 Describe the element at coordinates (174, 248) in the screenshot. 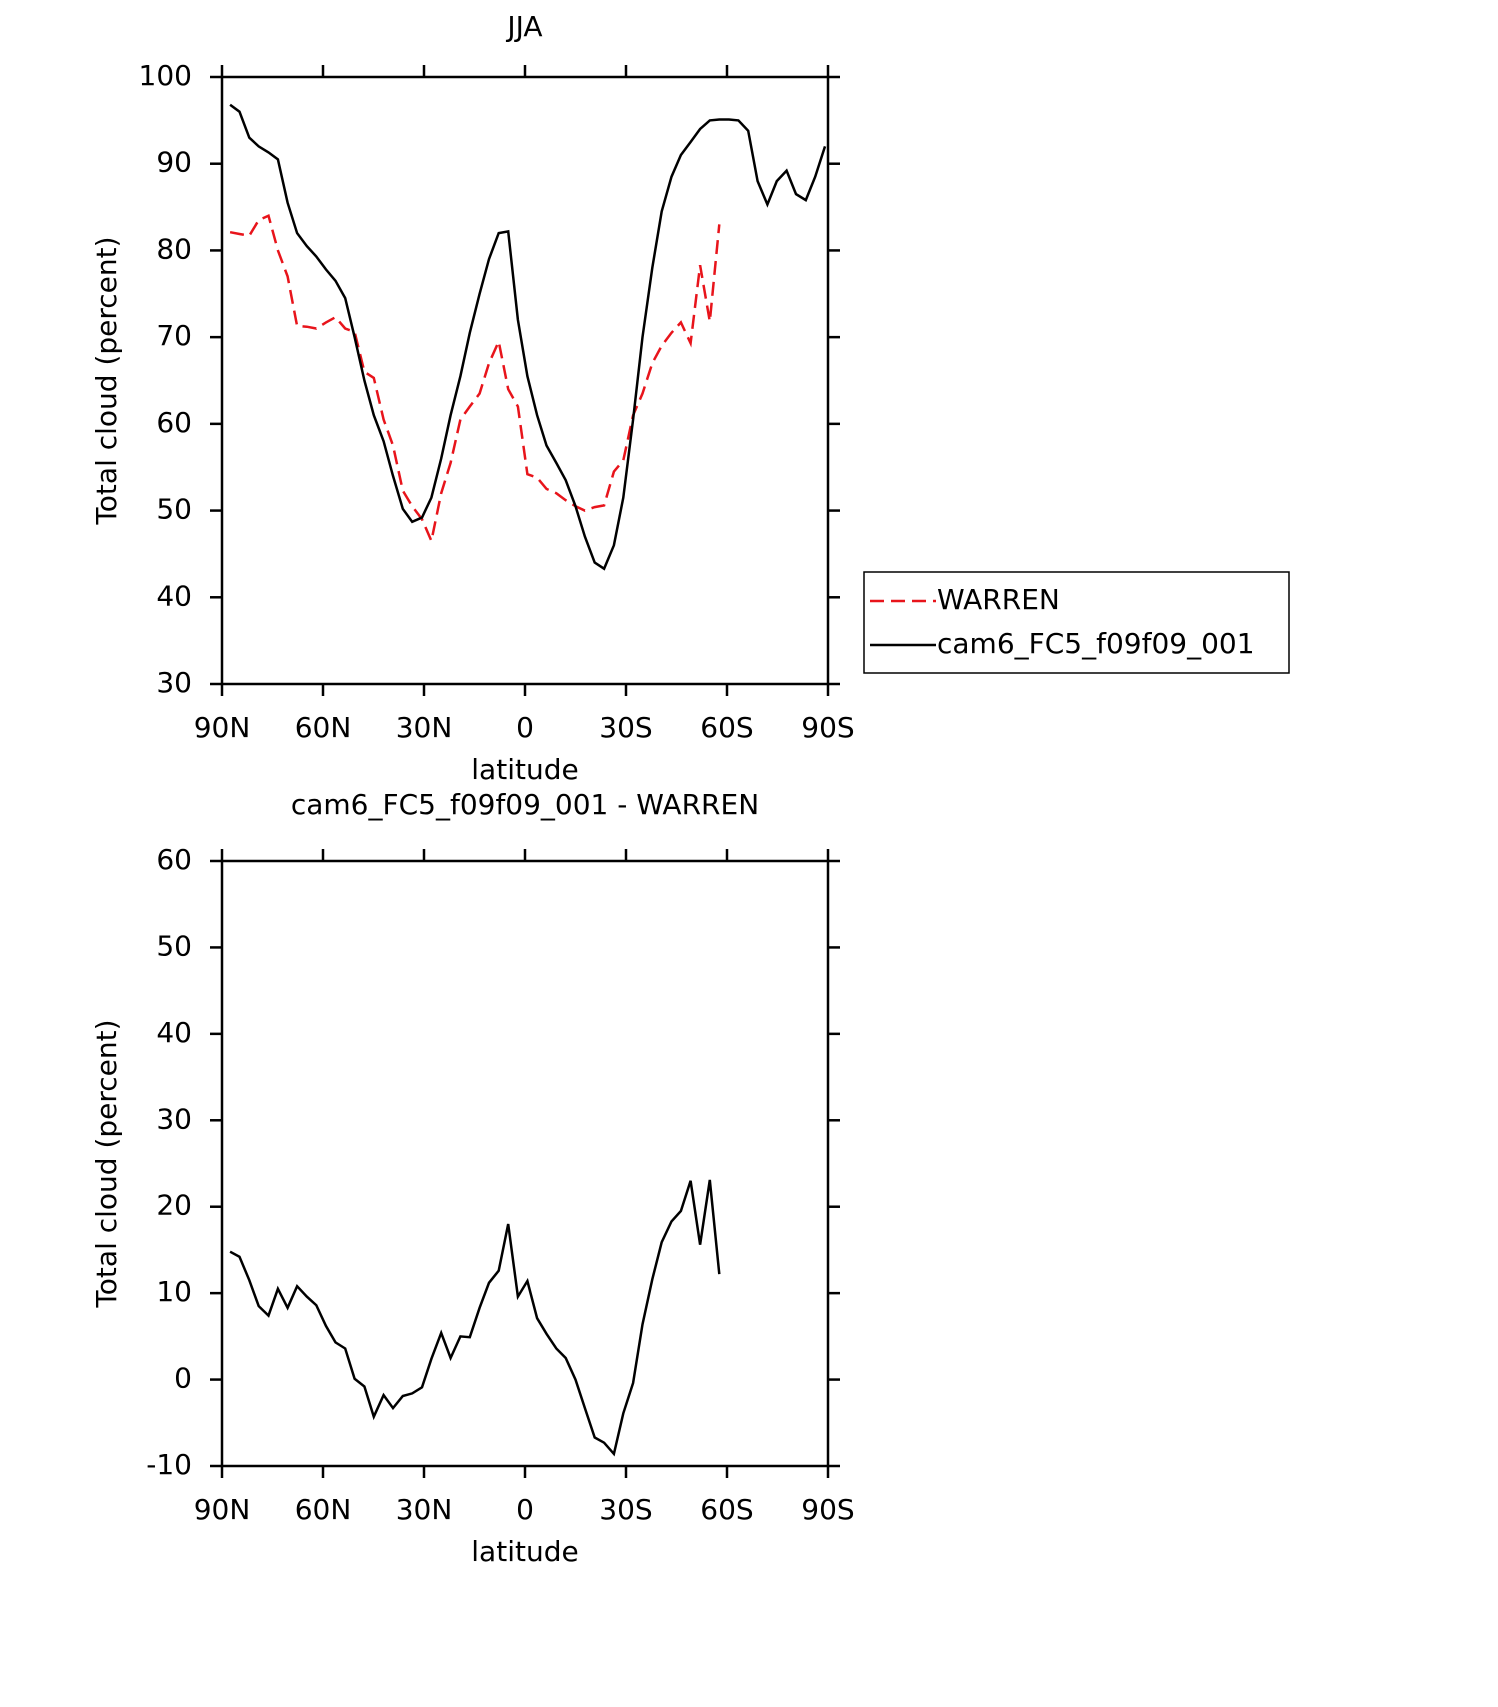

I see `y-tick-label: 80` at that location.